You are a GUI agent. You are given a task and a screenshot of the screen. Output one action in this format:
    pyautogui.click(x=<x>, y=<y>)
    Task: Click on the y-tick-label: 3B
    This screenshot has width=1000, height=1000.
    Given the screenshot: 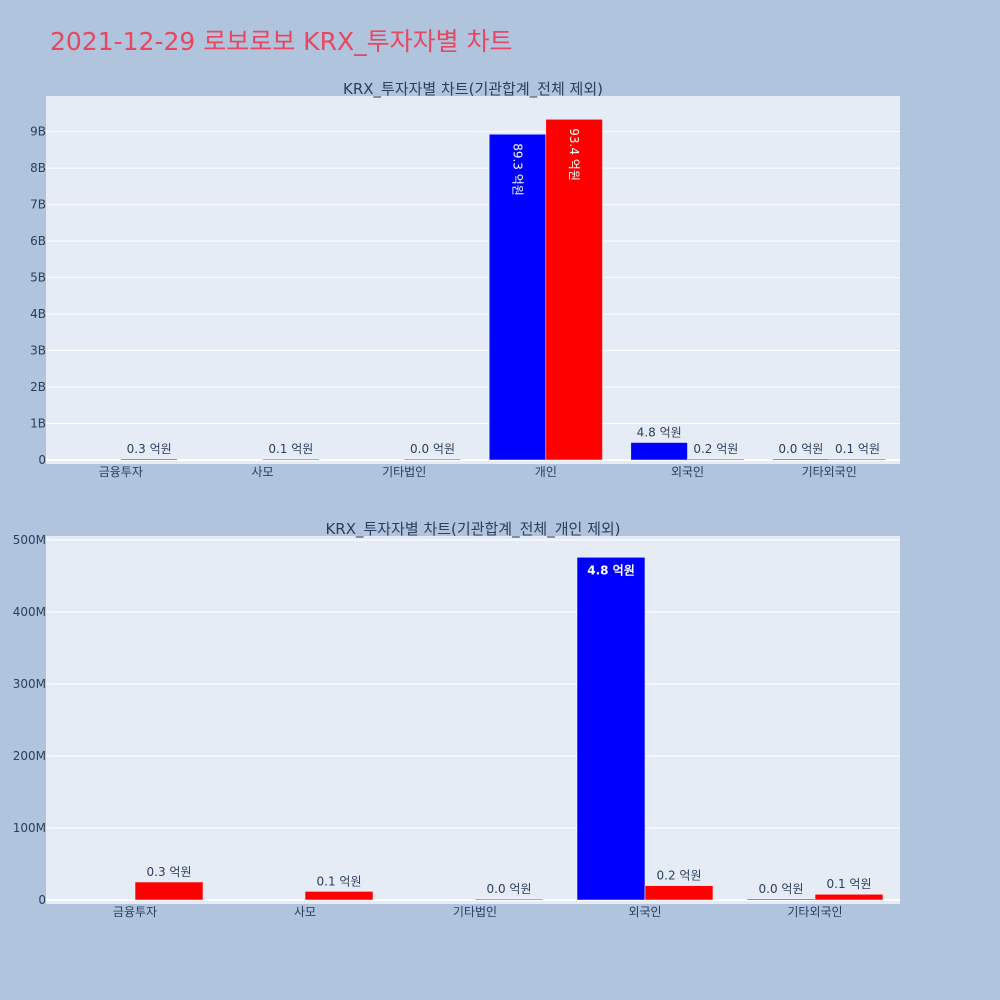 What is the action you would take?
    pyautogui.click(x=38, y=351)
    